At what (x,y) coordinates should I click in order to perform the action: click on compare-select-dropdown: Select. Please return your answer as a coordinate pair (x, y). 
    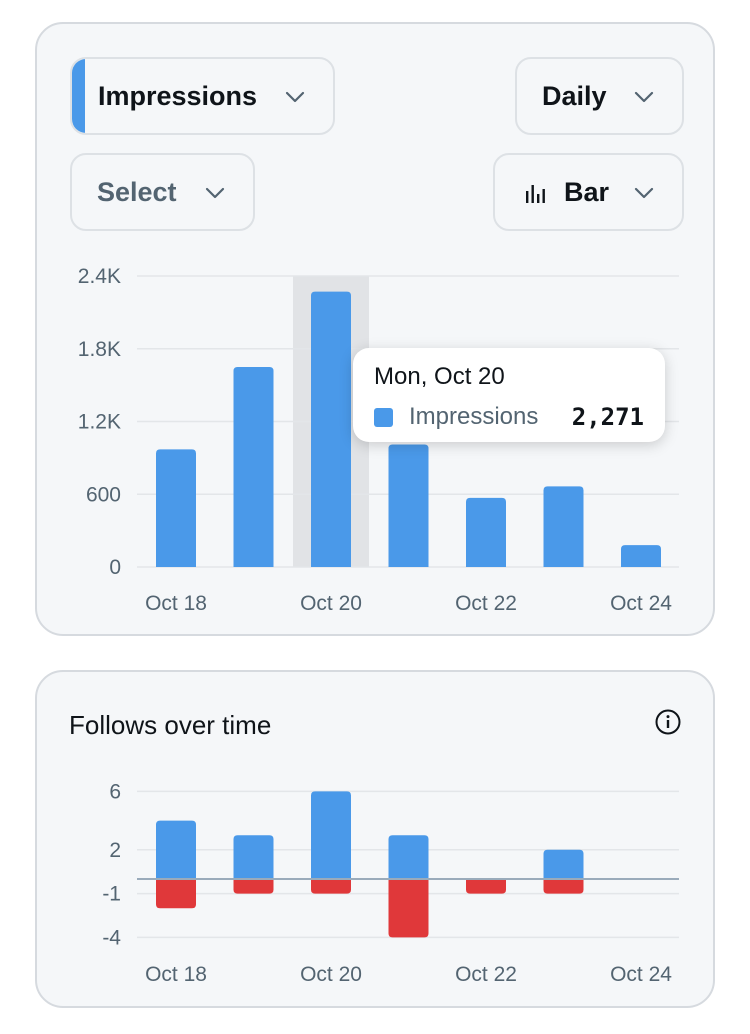
    Looking at the image, I should click on (162, 192).